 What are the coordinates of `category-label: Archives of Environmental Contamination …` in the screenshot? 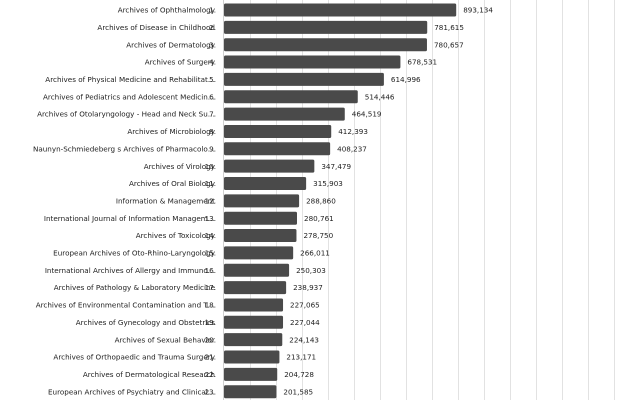 It's located at (125, 305).